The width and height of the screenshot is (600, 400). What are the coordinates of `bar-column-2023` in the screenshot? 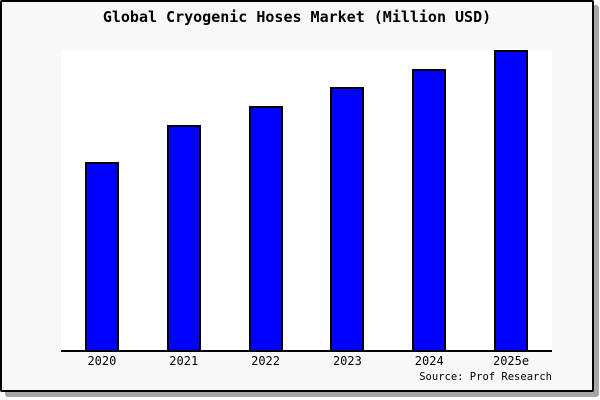 It's located at (347, 199).